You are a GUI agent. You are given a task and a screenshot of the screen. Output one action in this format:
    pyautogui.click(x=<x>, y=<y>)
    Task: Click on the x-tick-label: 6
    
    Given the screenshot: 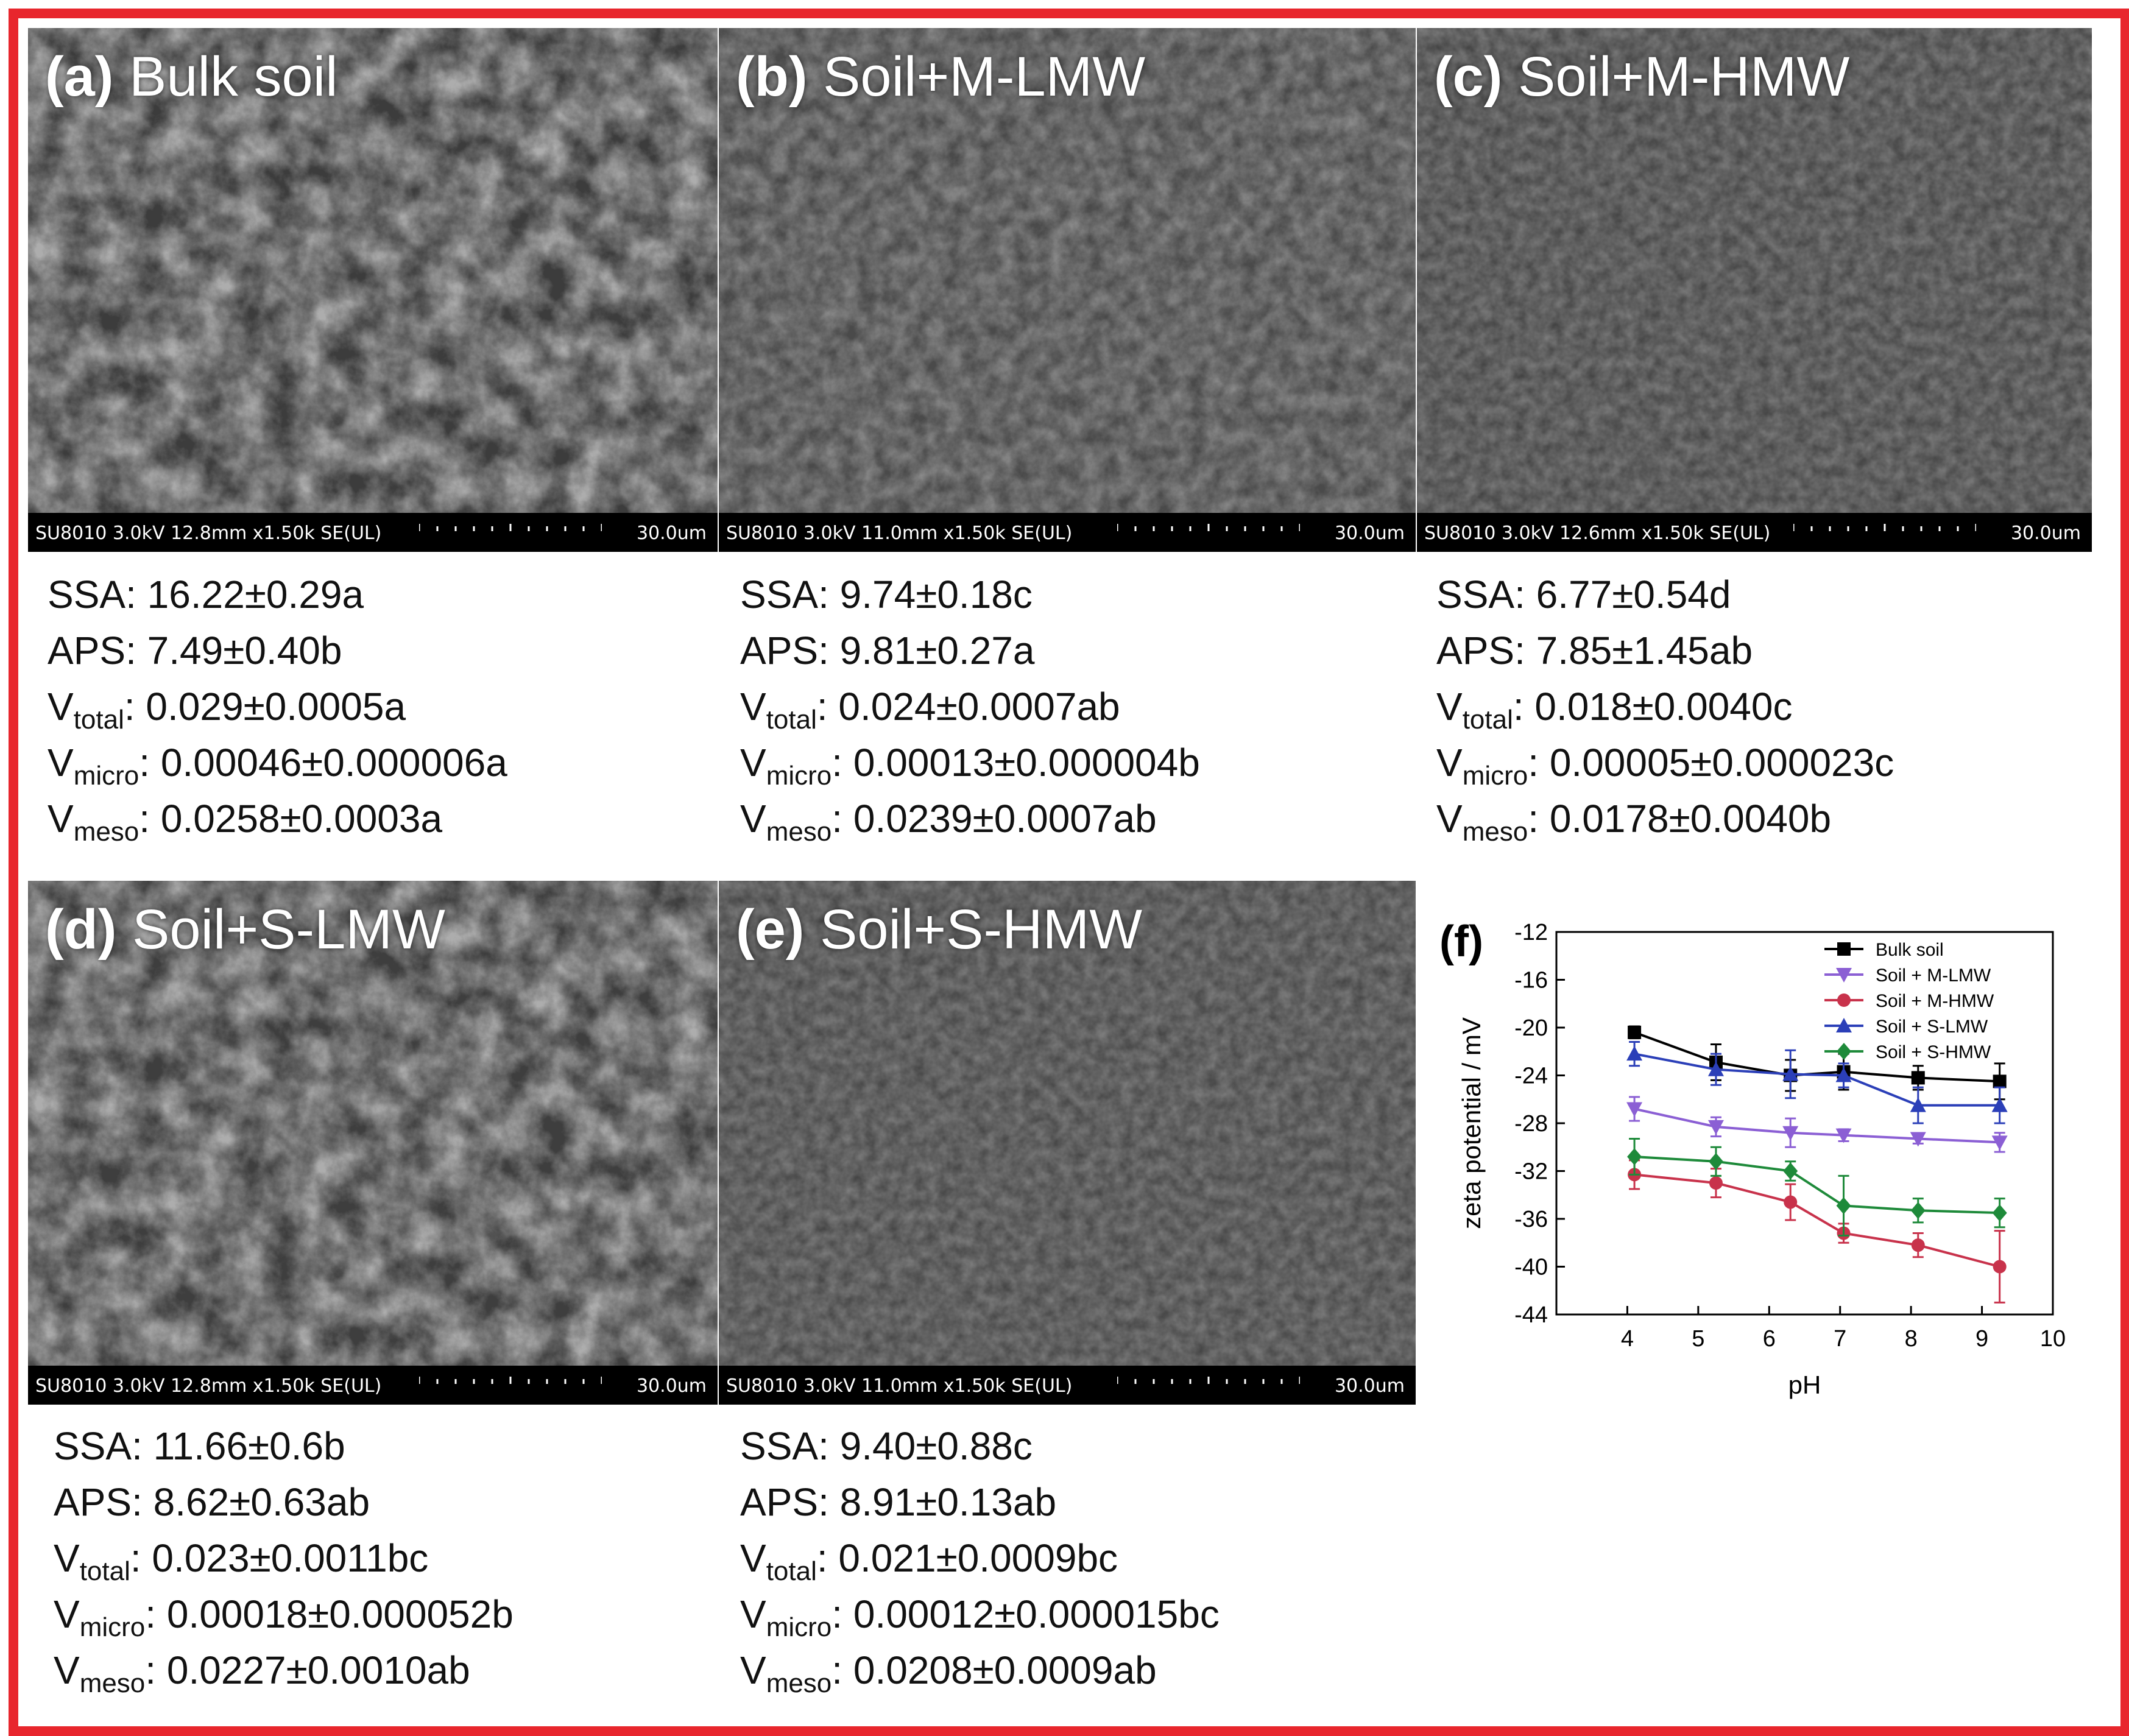 What is the action you would take?
    pyautogui.click(x=1769, y=1339)
    